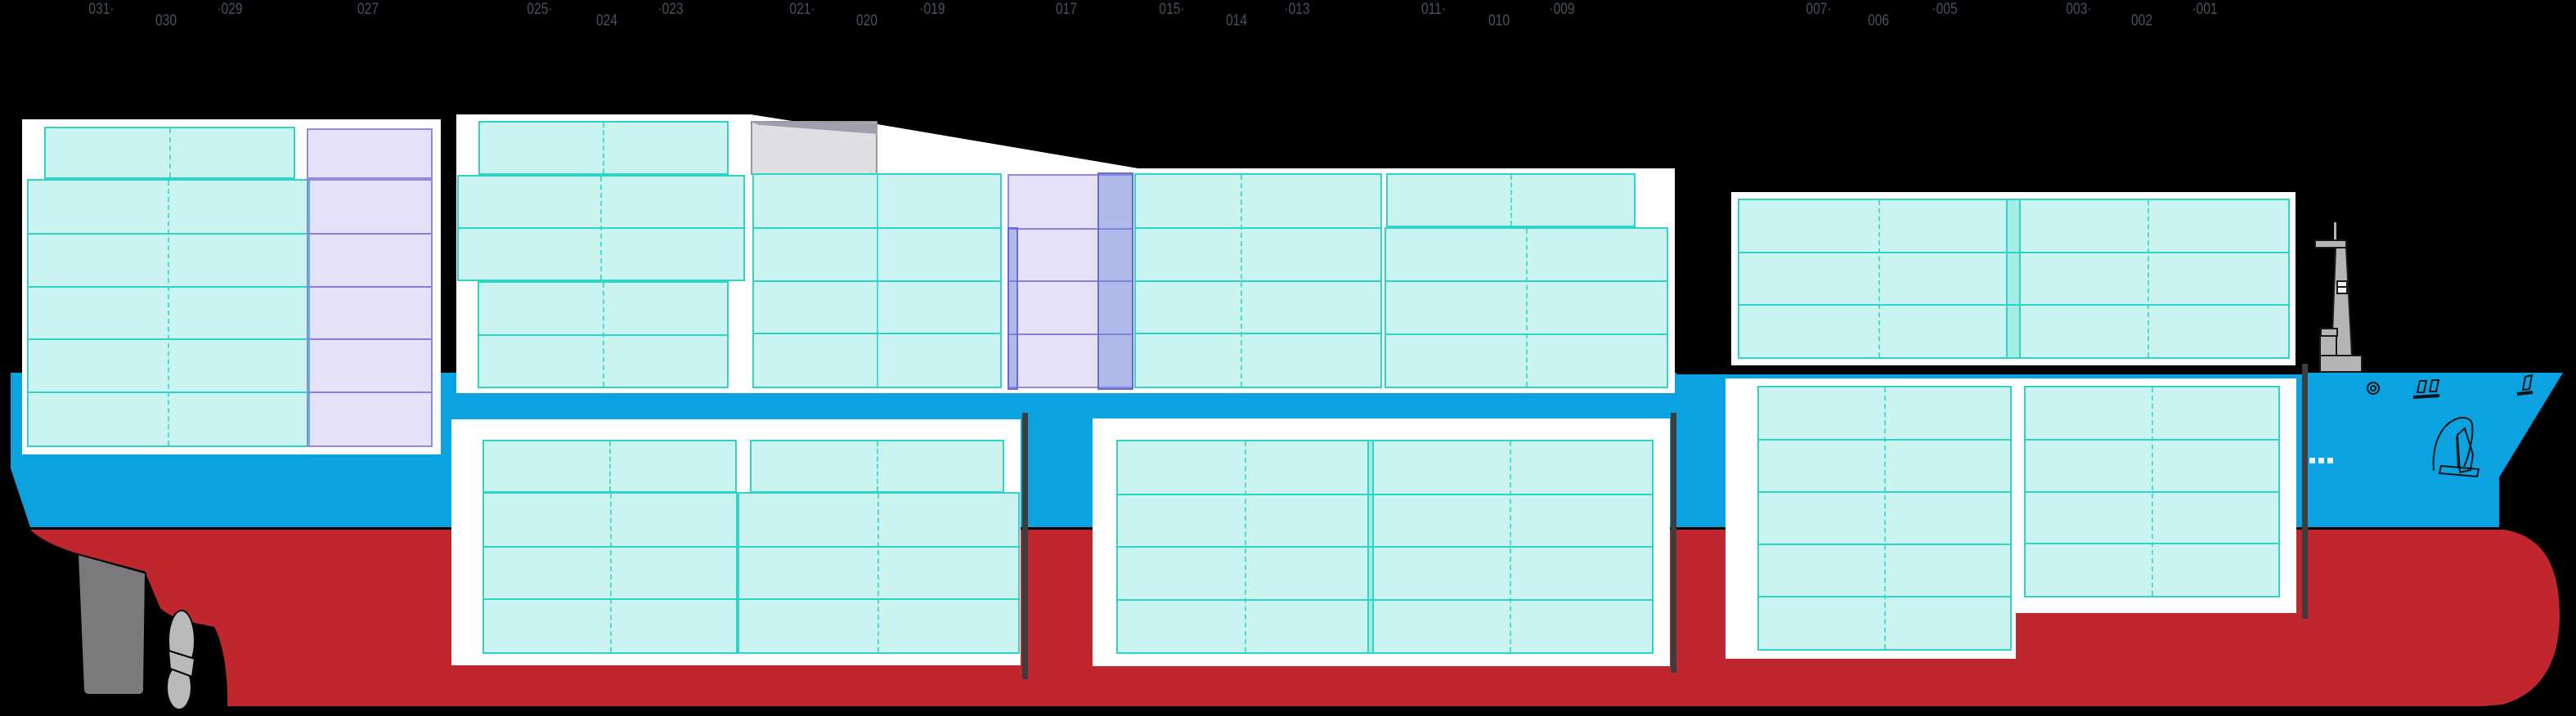 Image resolution: width=2576 pixels, height=716 pixels. What do you see at coordinates (1172, 9) in the screenshot?
I see `bay-number-label: 015·` at bounding box center [1172, 9].